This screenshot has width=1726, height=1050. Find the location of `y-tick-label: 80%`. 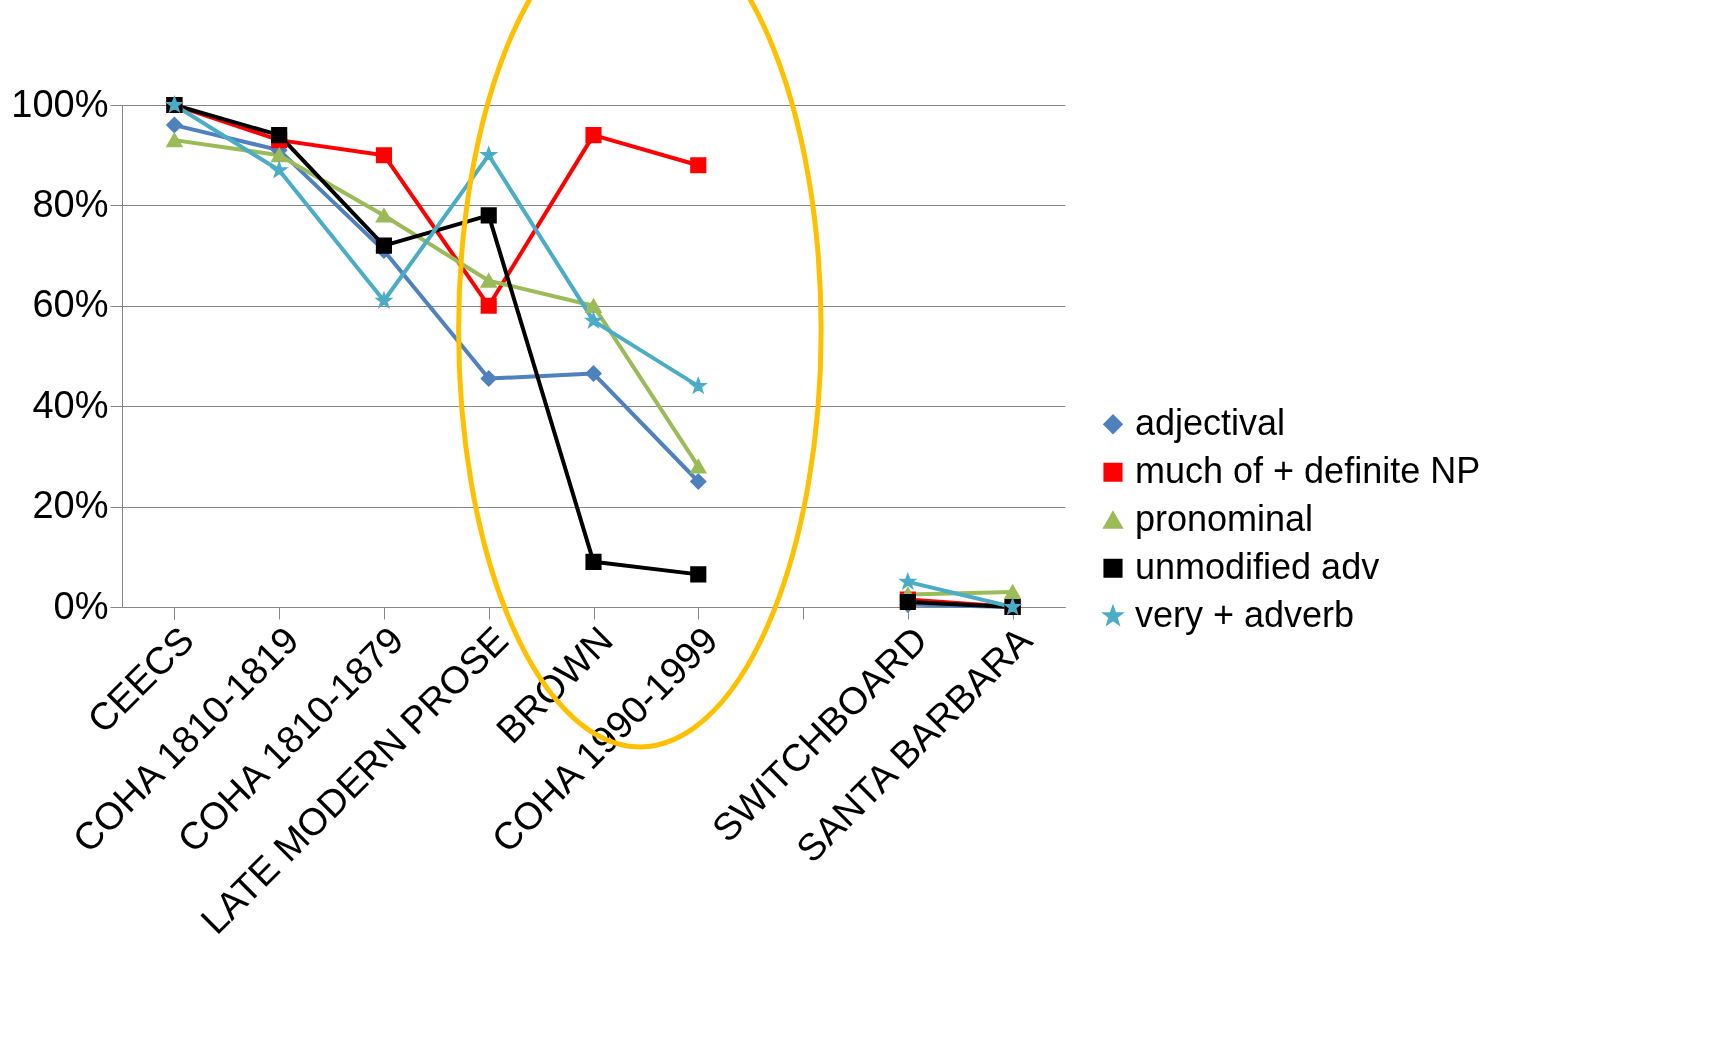

y-tick-label: 80% is located at coordinates (70, 203).